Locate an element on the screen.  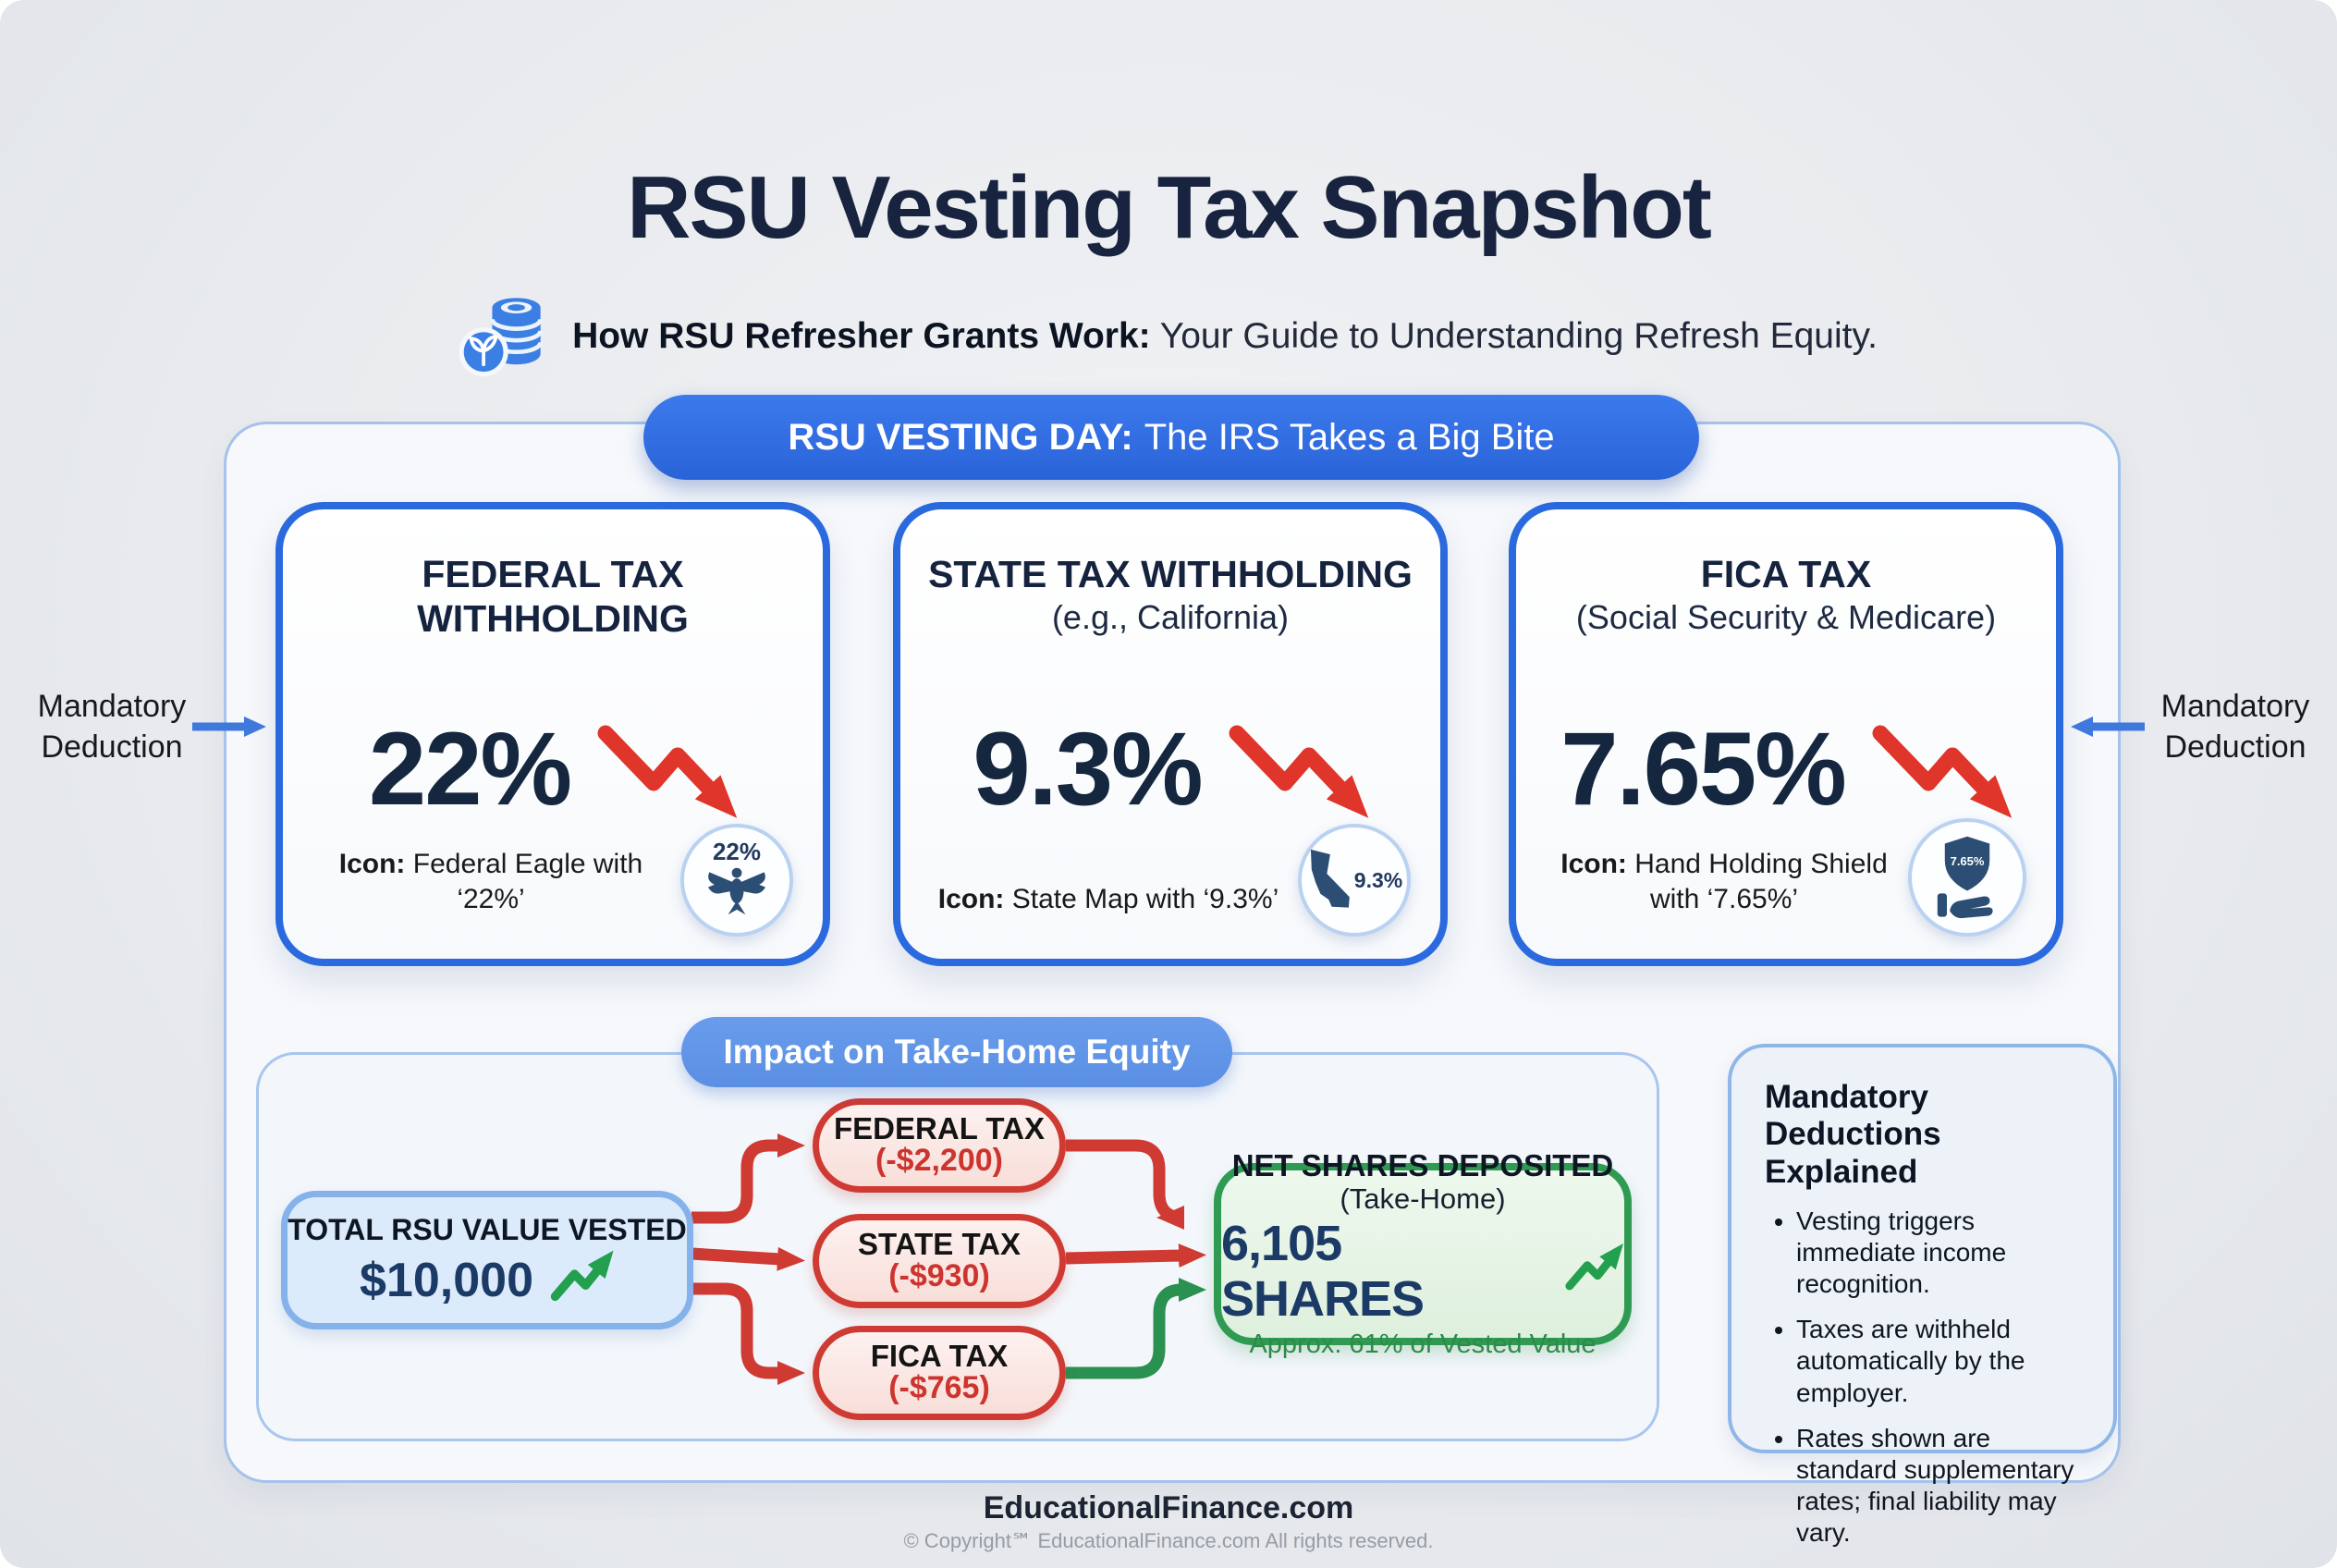
arrow-left-icon is located at coordinates (2108, 727).